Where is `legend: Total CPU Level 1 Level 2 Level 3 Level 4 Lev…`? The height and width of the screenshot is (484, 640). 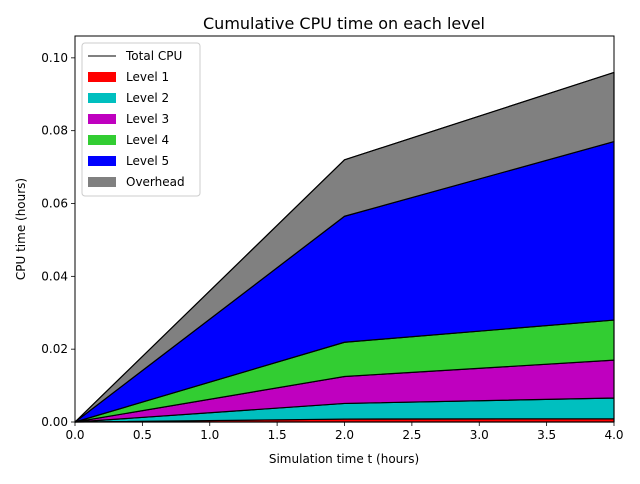 legend: Total CPU Level 1 Level 2 Level 3 Level 4 Lev… is located at coordinates (141, 119).